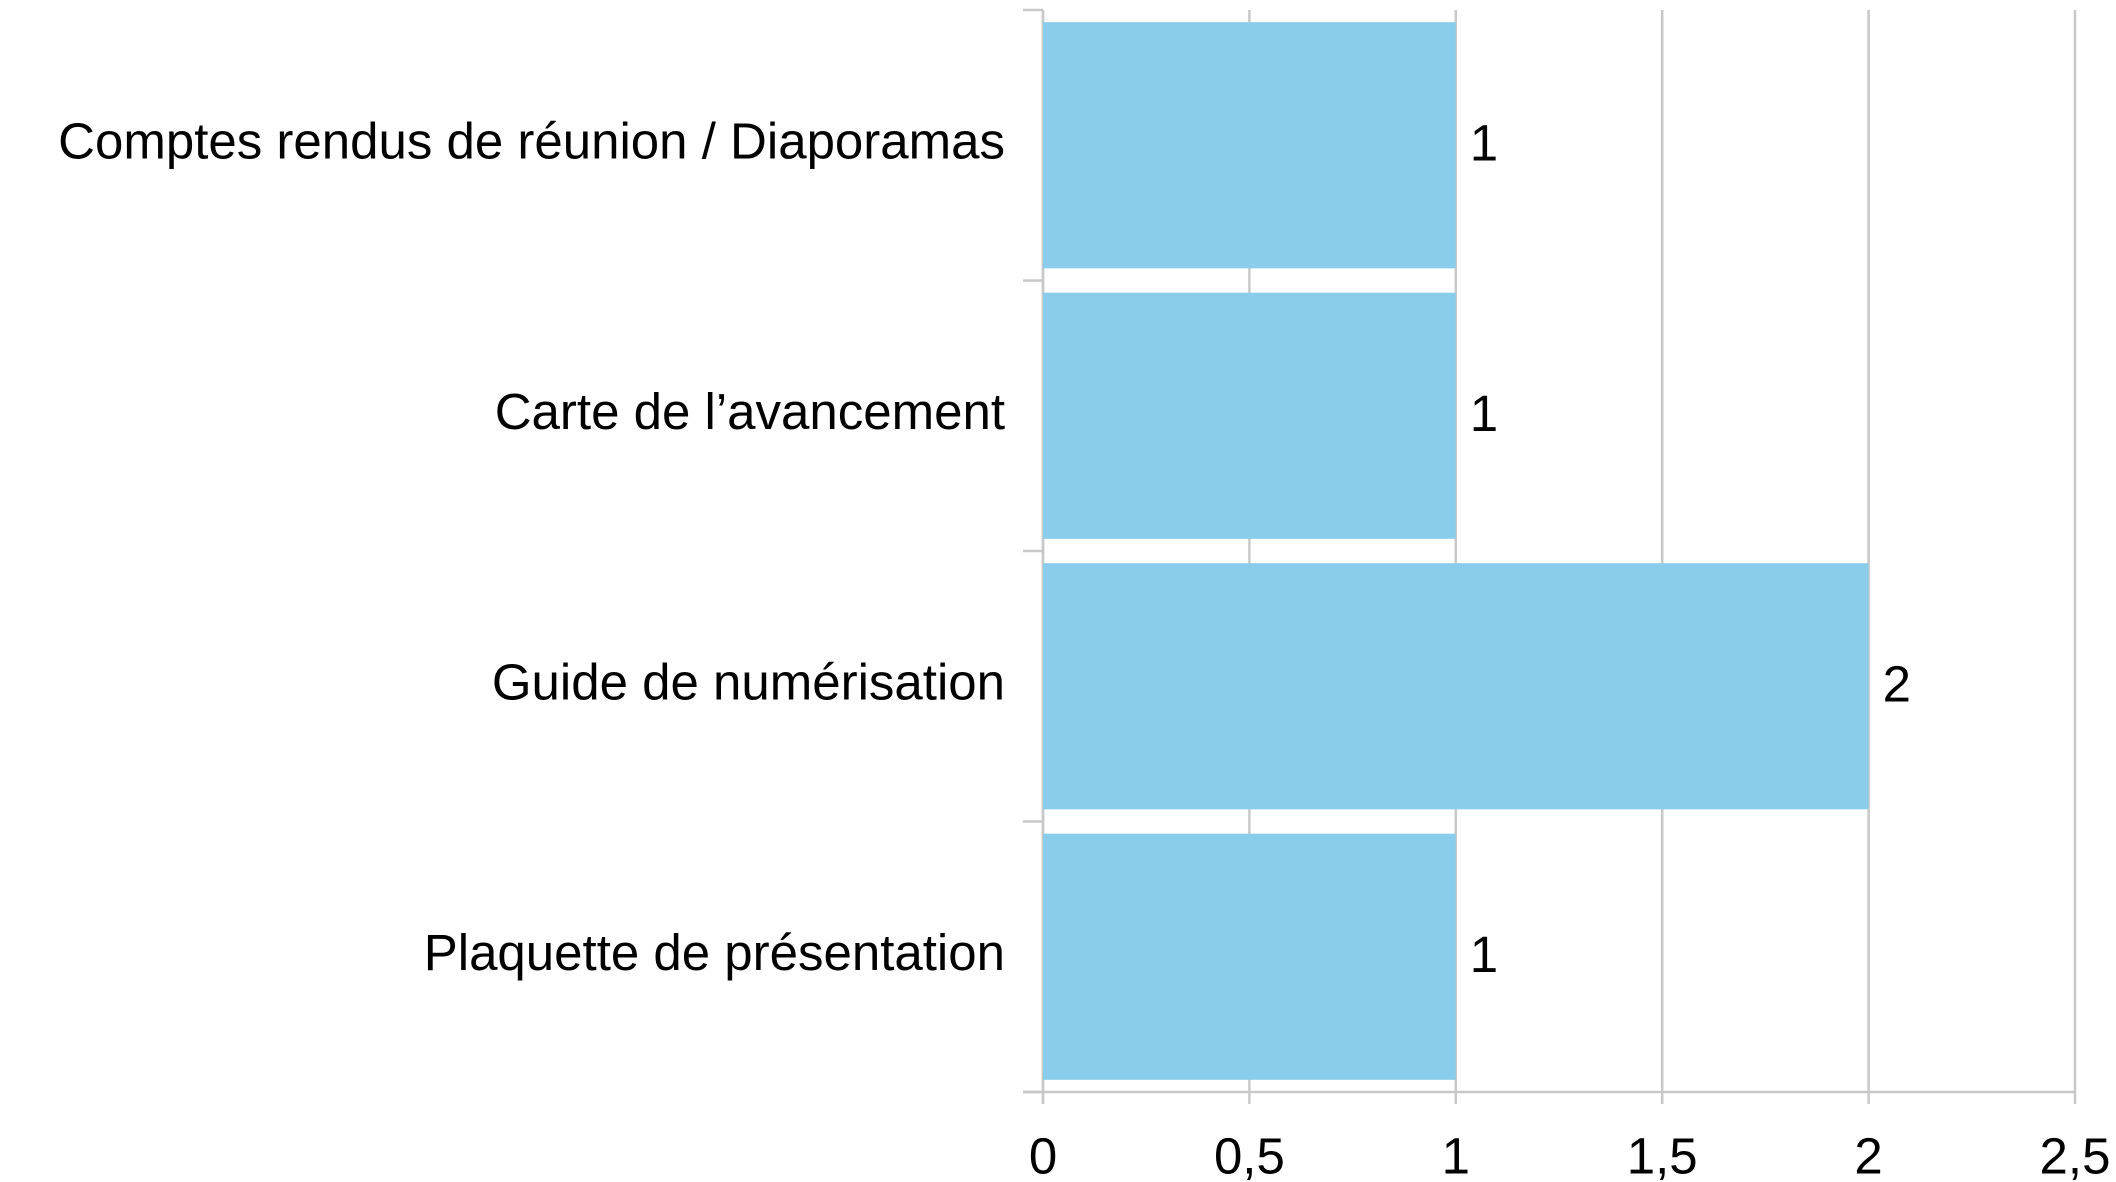  Describe the element at coordinates (714, 952) in the screenshot. I see `y-tick-label: Plaquette de présentation` at that location.